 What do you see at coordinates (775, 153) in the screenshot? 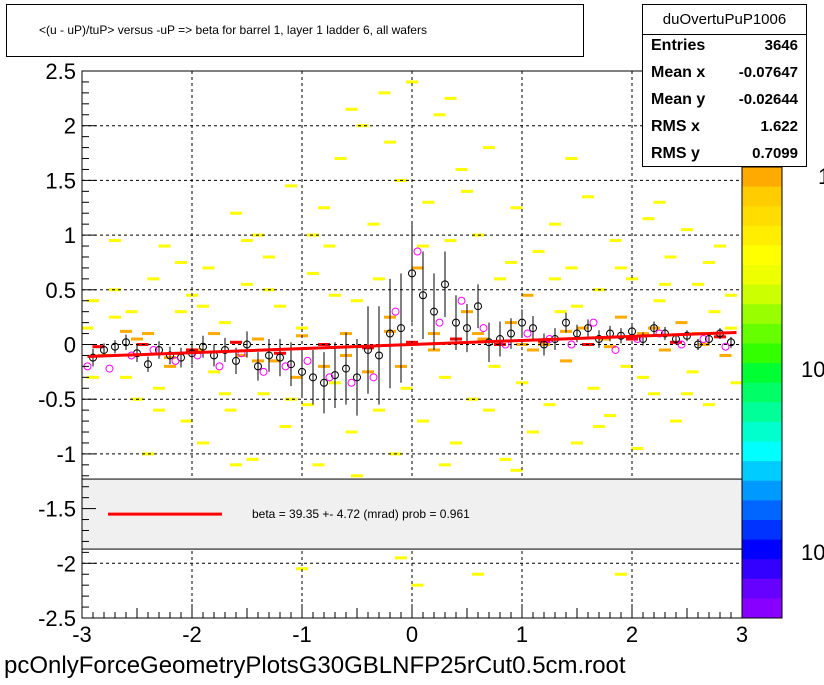
I see `stat-value: 0.7099` at bounding box center [775, 153].